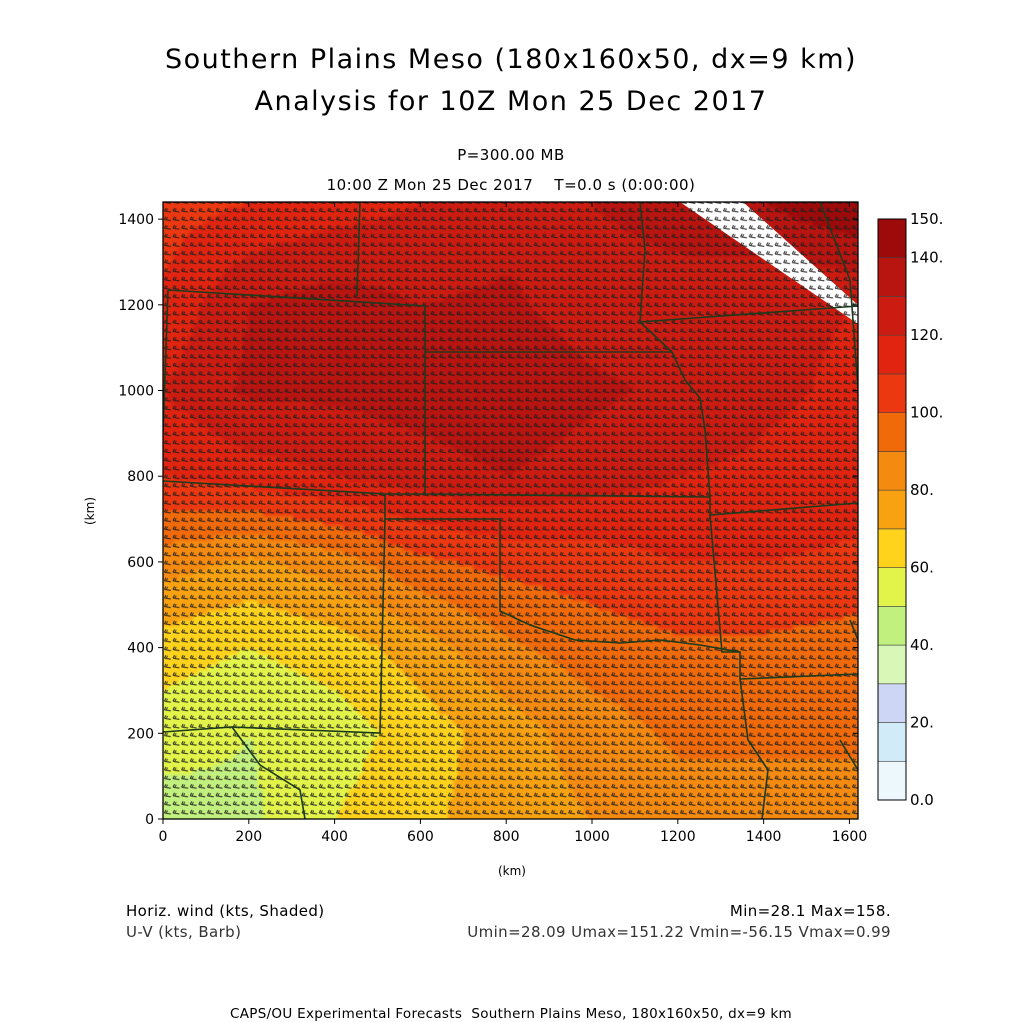  What do you see at coordinates (166, 361) in the screenshot?
I see `border-ut-co` at bounding box center [166, 361].